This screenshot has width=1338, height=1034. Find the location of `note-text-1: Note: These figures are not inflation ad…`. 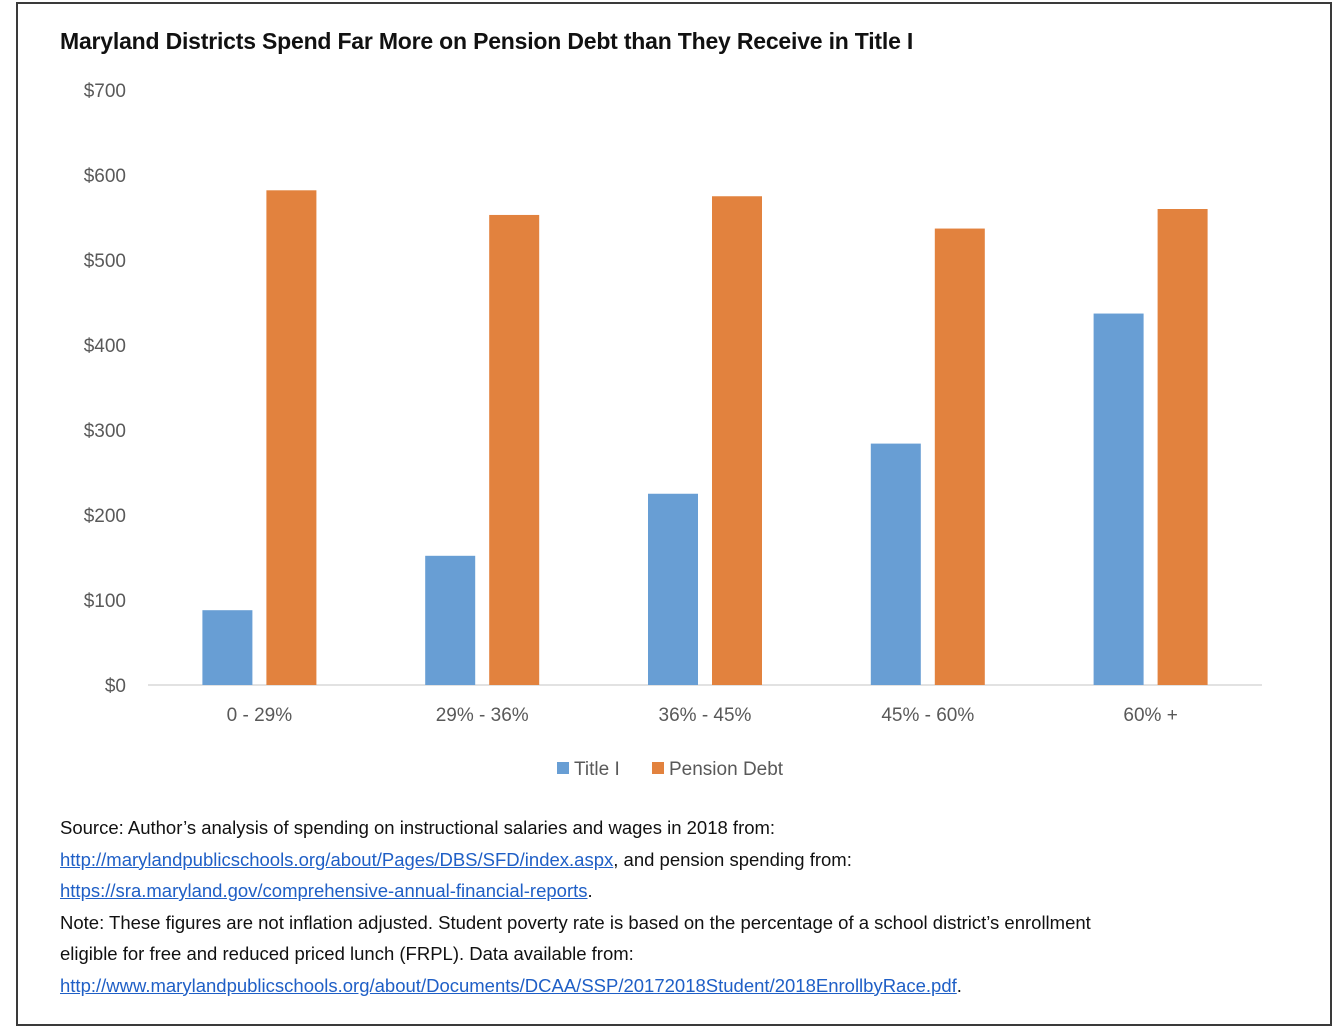

note-text-1: Note: These figures are not inflation ad… is located at coordinates (575, 922).